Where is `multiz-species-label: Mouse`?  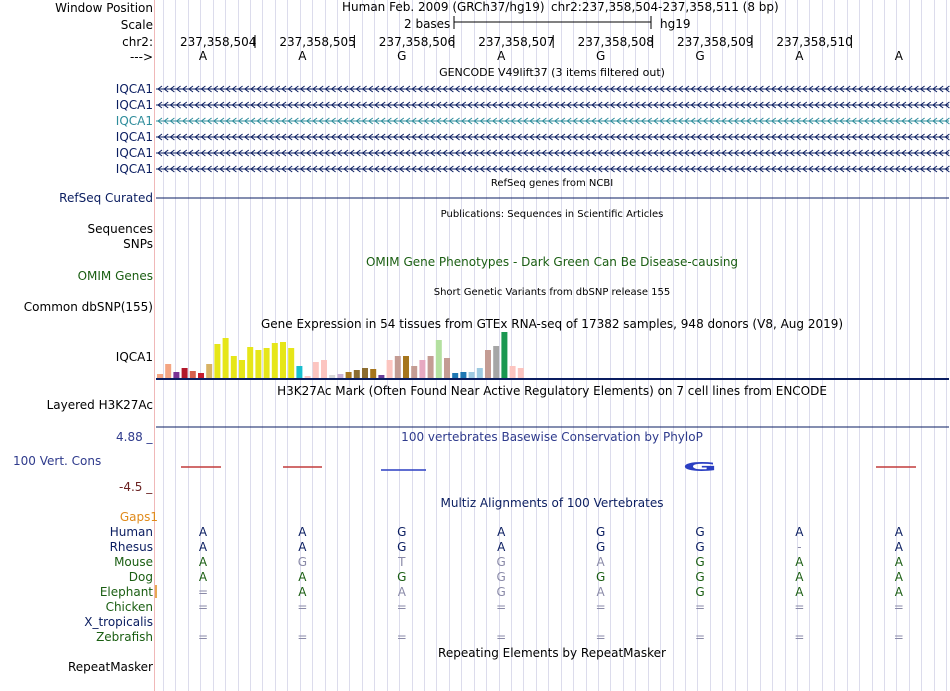 multiz-species-label: Mouse is located at coordinates (133, 562).